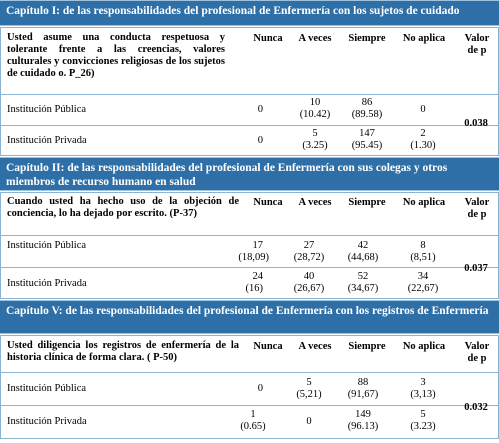 This screenshot has width=499, height=443. I want to click on cell-na: 34, so click(423, 276).